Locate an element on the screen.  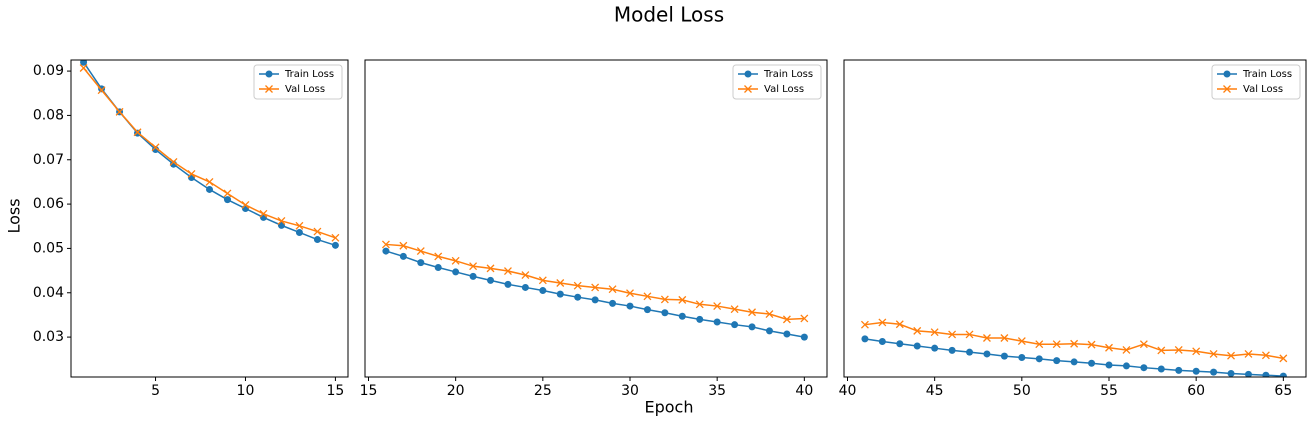
x-axis-label: Epoch is located at coordinates (669, 407).